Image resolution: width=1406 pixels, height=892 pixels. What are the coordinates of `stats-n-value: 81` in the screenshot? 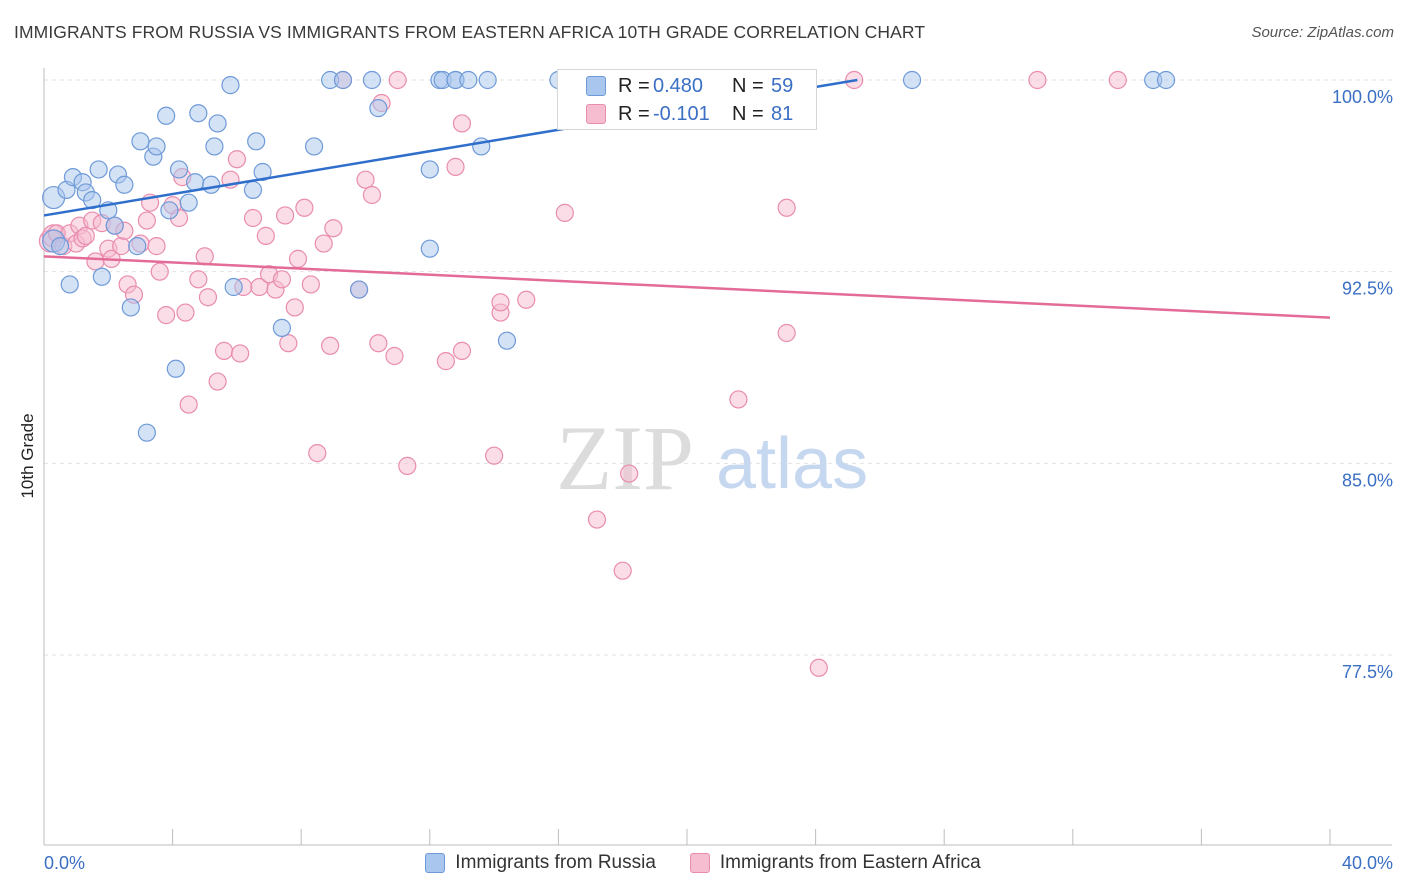 It's located at (782, 113).